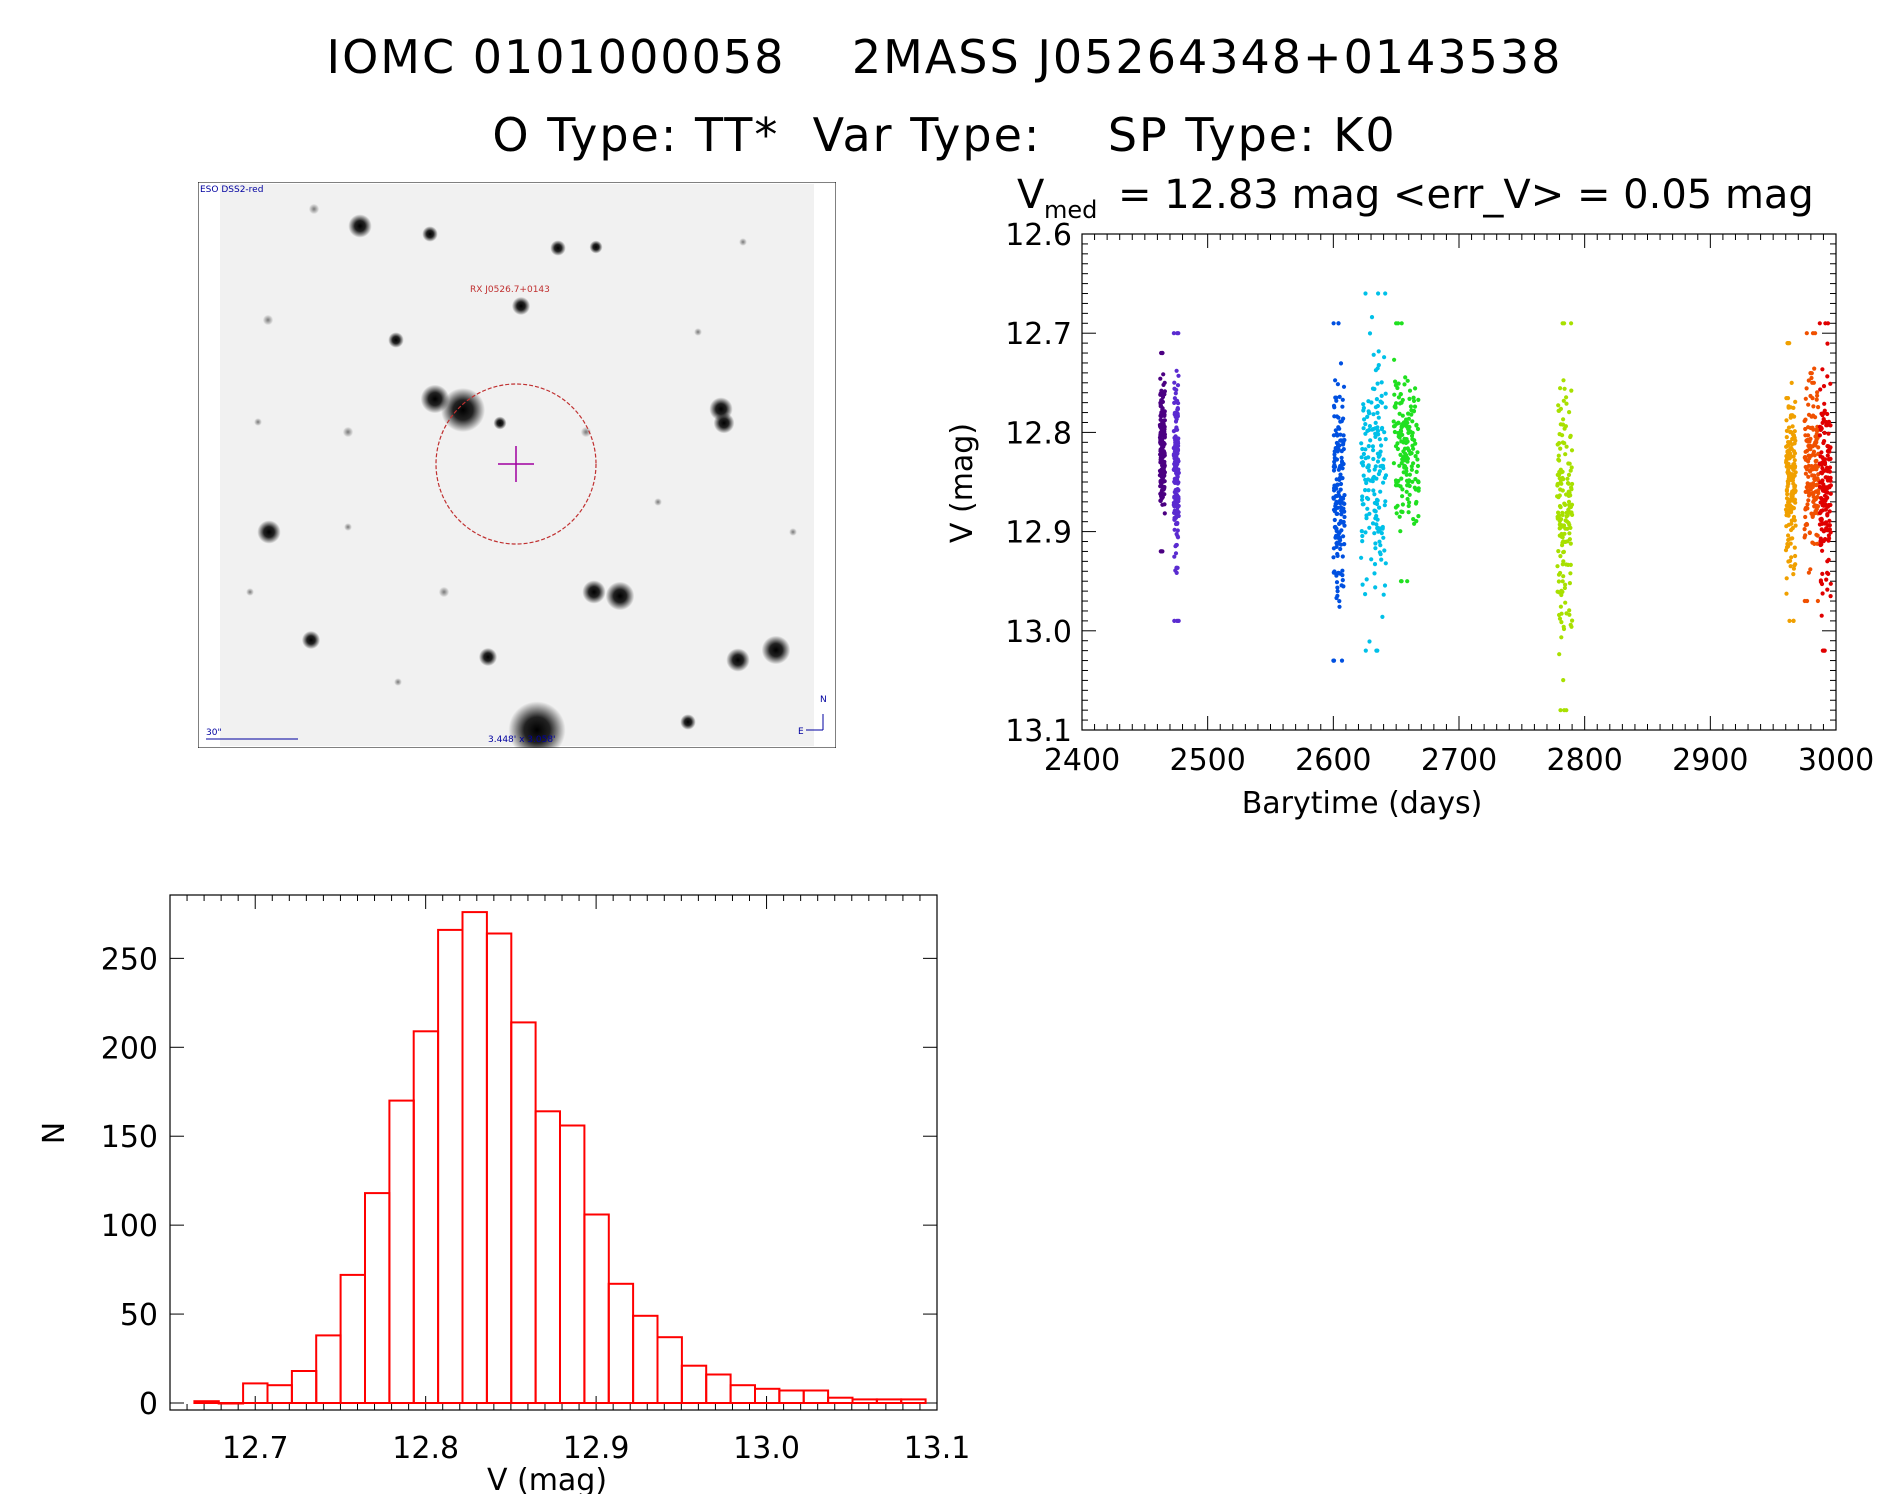 This screenshot has height=1494, width=1889. Describe the element at coordinates (139, 1315) in the screenshot. I see `histogram-ytick-label: 50` at that location.